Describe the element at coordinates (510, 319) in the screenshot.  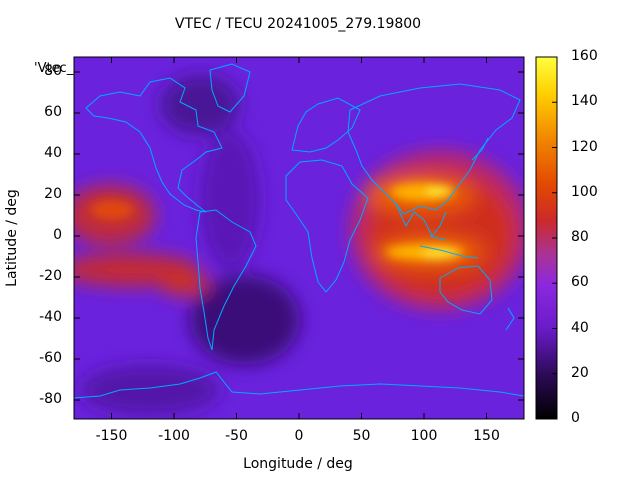
I see `coast-new-zealand` at that location.